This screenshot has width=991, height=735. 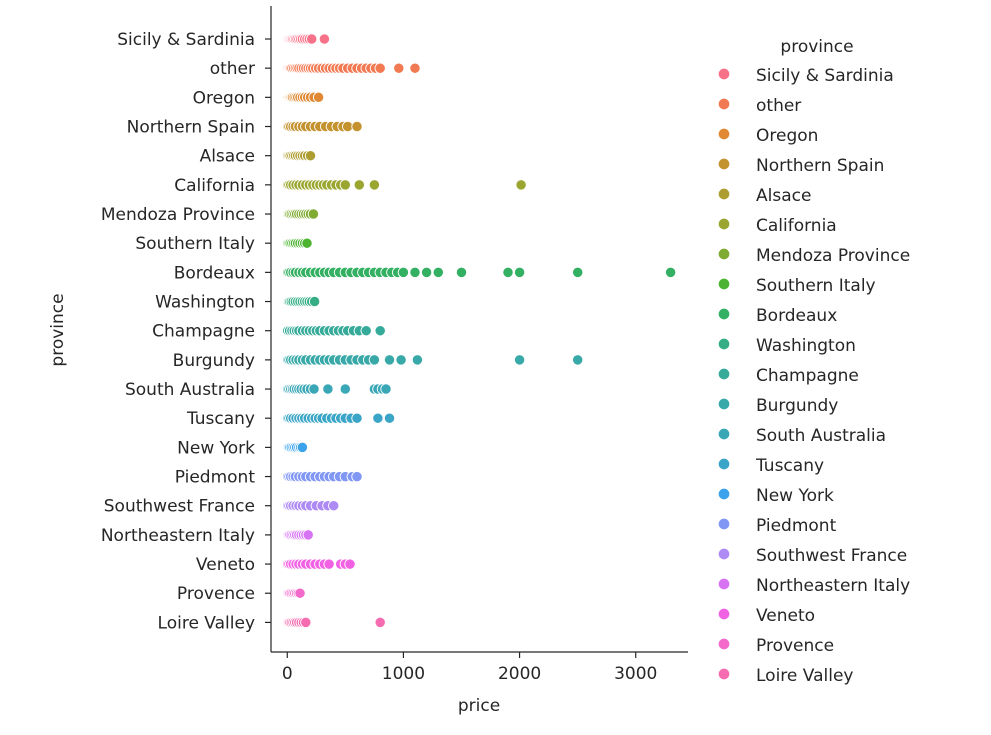 I want to click on legend-label: Loire Valley, so click(x=804, y=676).